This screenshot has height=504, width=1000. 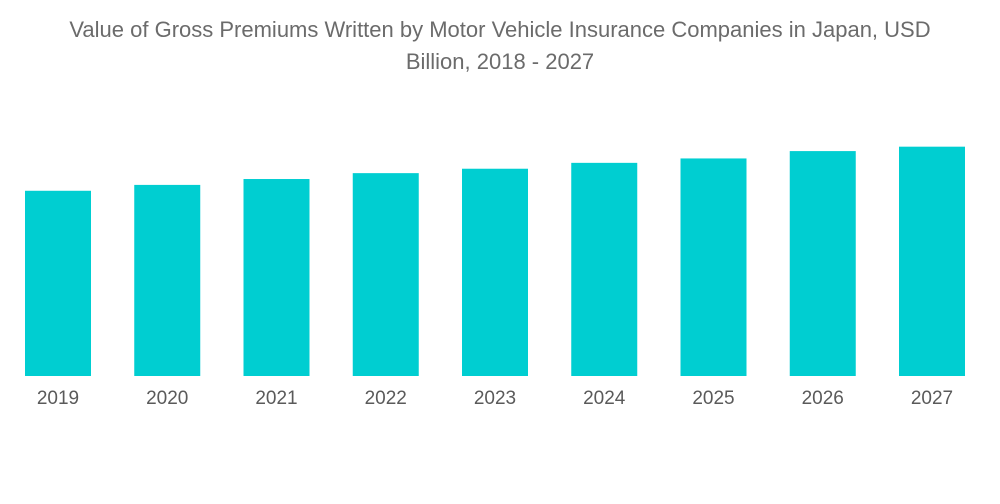 What do you see at coordinates (58, 398) in the screenshot?
I see `x-tick-label-2019: 2019` at bounding box center [58, 398].